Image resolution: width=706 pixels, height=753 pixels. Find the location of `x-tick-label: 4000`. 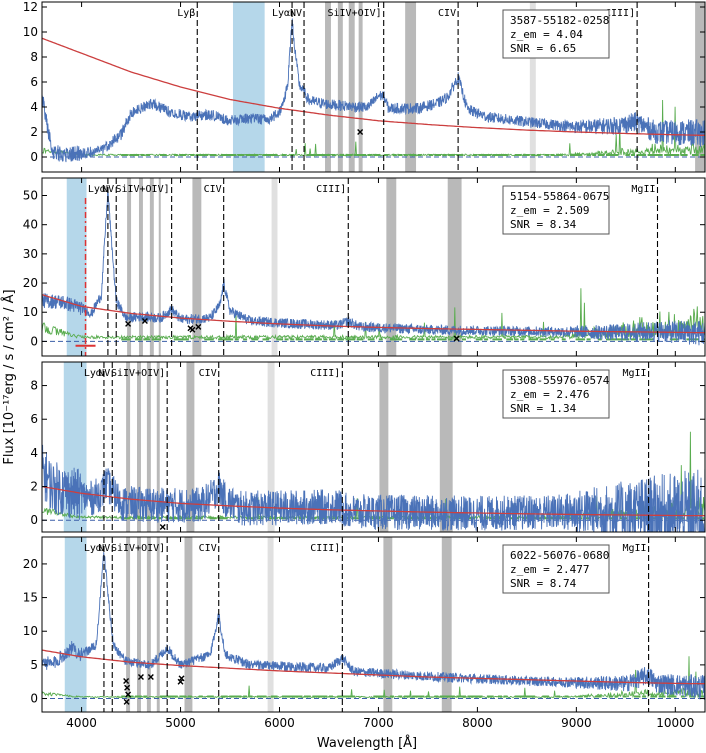

x-tick-label: 4000 is located at coordinates (81, 723).